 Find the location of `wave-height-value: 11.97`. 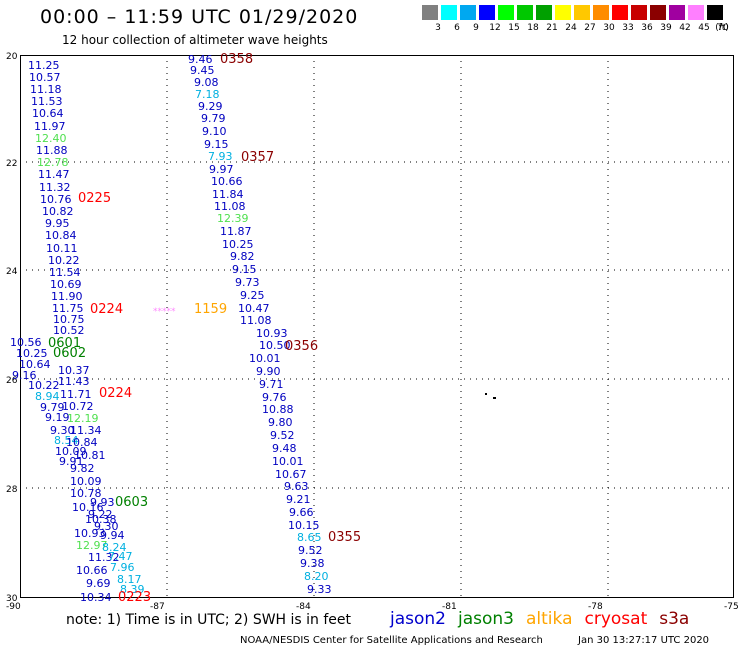

wave-height-value: 11.97 is located at coordinates (50, 126).